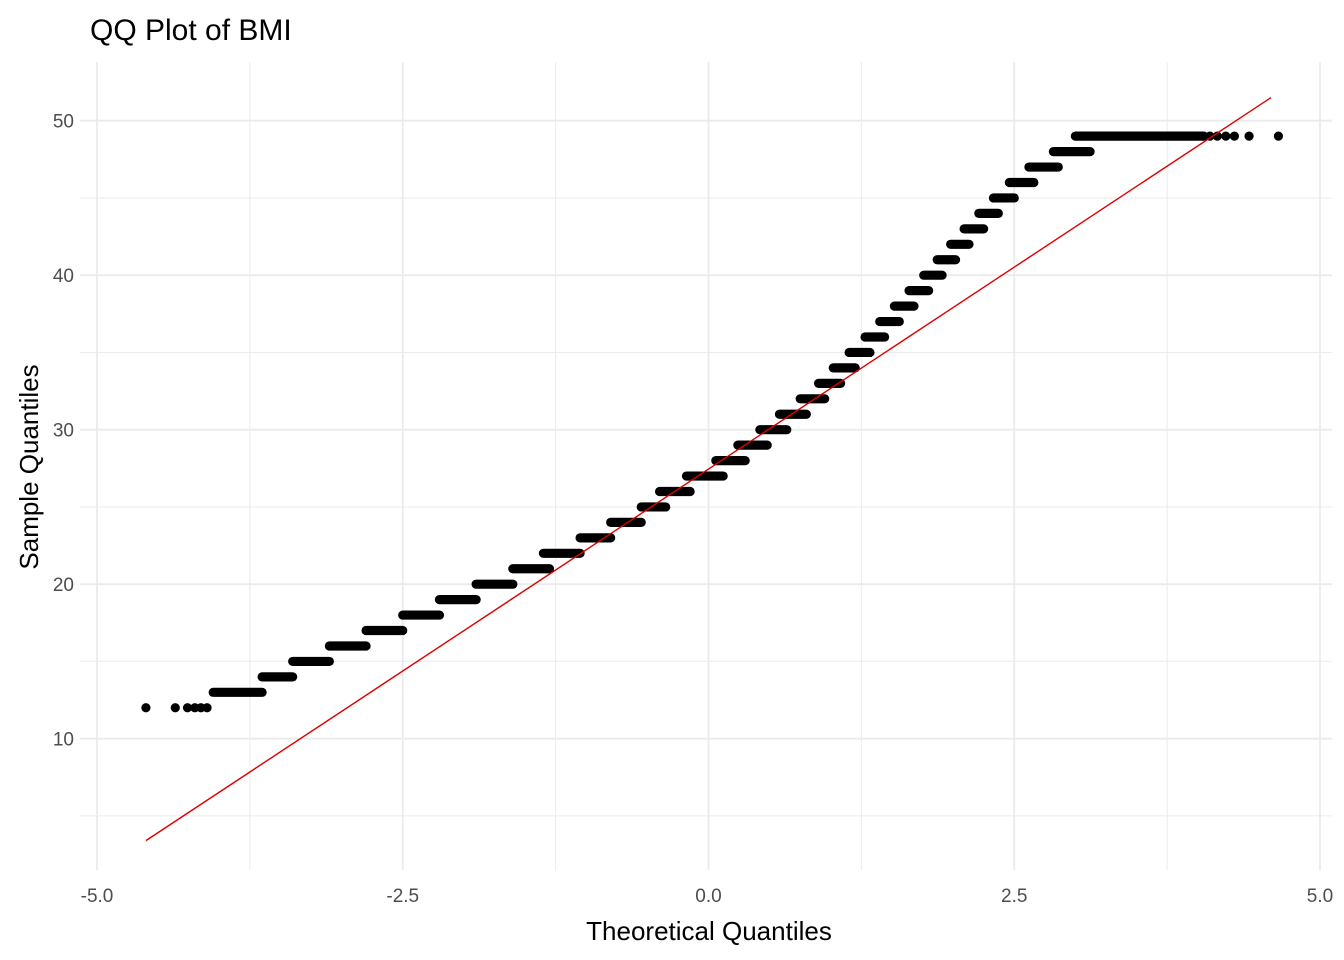 This screenshot has height=960, width=1344. I want to click on y-tick-label: 30, so click(63, 431).